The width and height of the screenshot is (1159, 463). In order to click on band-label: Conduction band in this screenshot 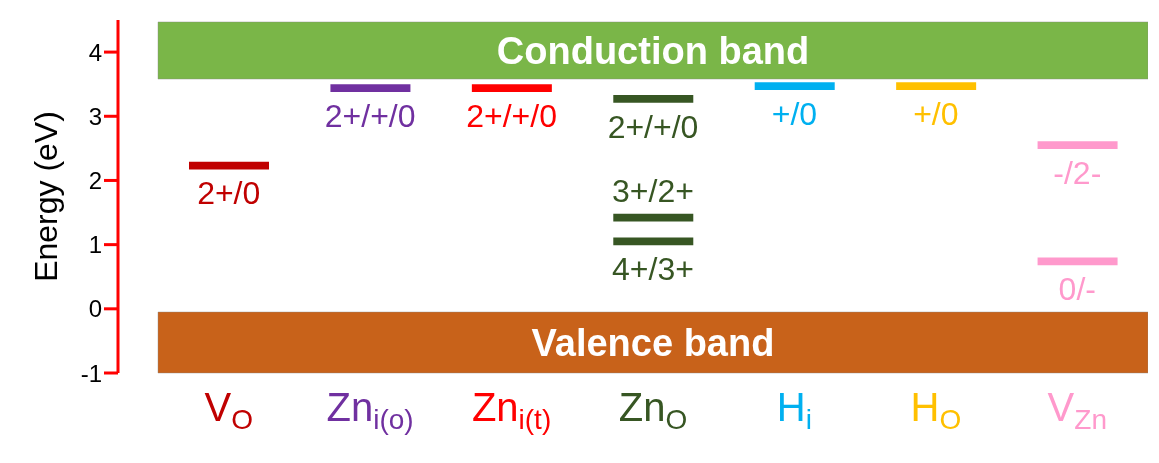, I will do `click(653, 50)`.